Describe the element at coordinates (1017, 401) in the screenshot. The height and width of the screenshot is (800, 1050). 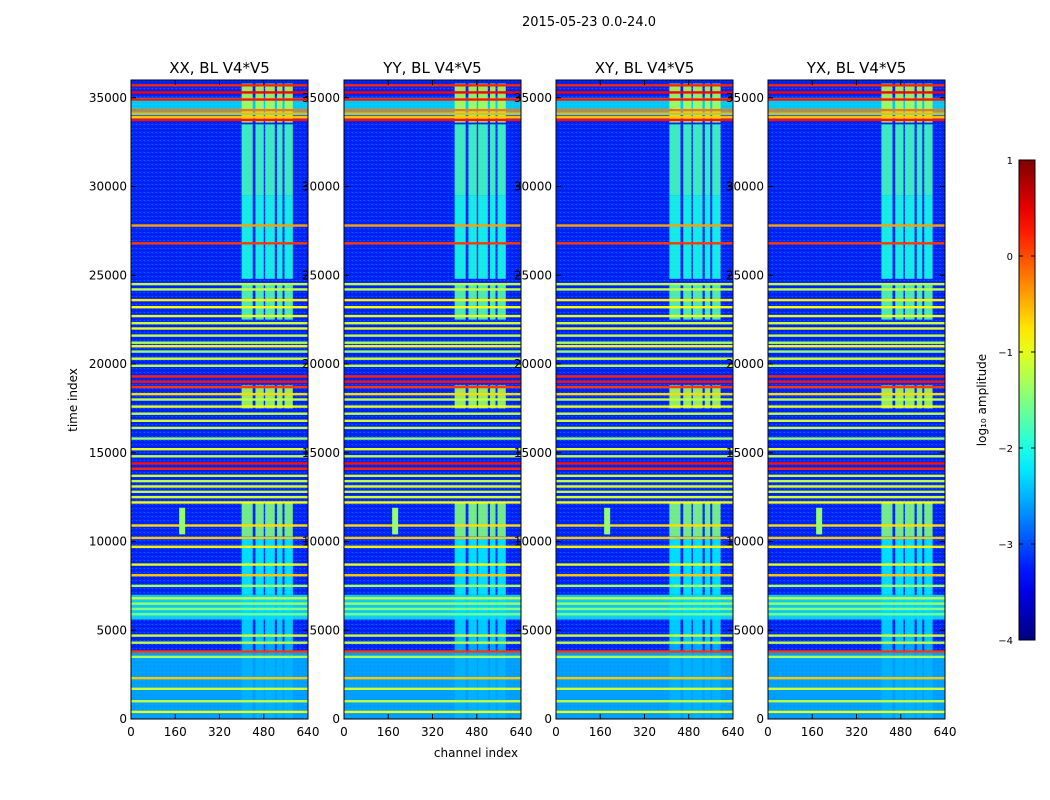
I see `colorbar: −4 −3 −2 −1 0 1` at that location.